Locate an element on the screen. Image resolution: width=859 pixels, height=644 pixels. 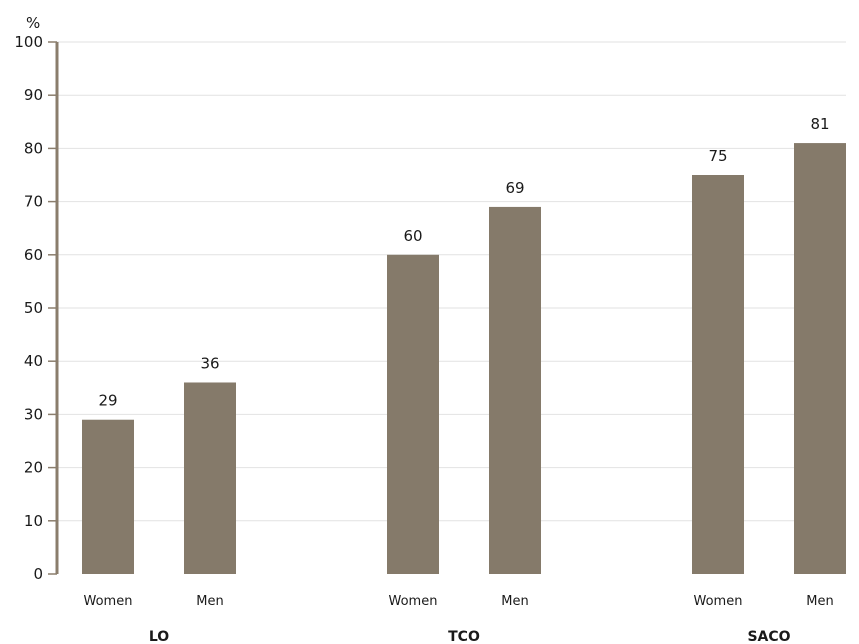
x-category-label-saco-men: Men is located at coordinates (819, 601).